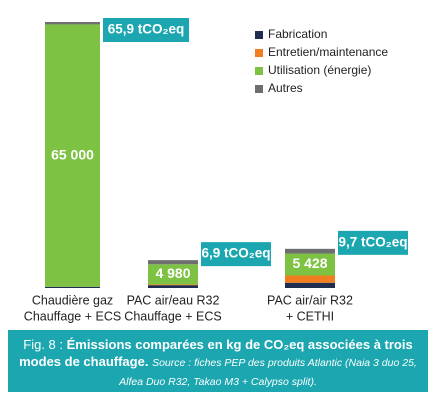  I want to click on legend-label: Autres, so click(285, 88).